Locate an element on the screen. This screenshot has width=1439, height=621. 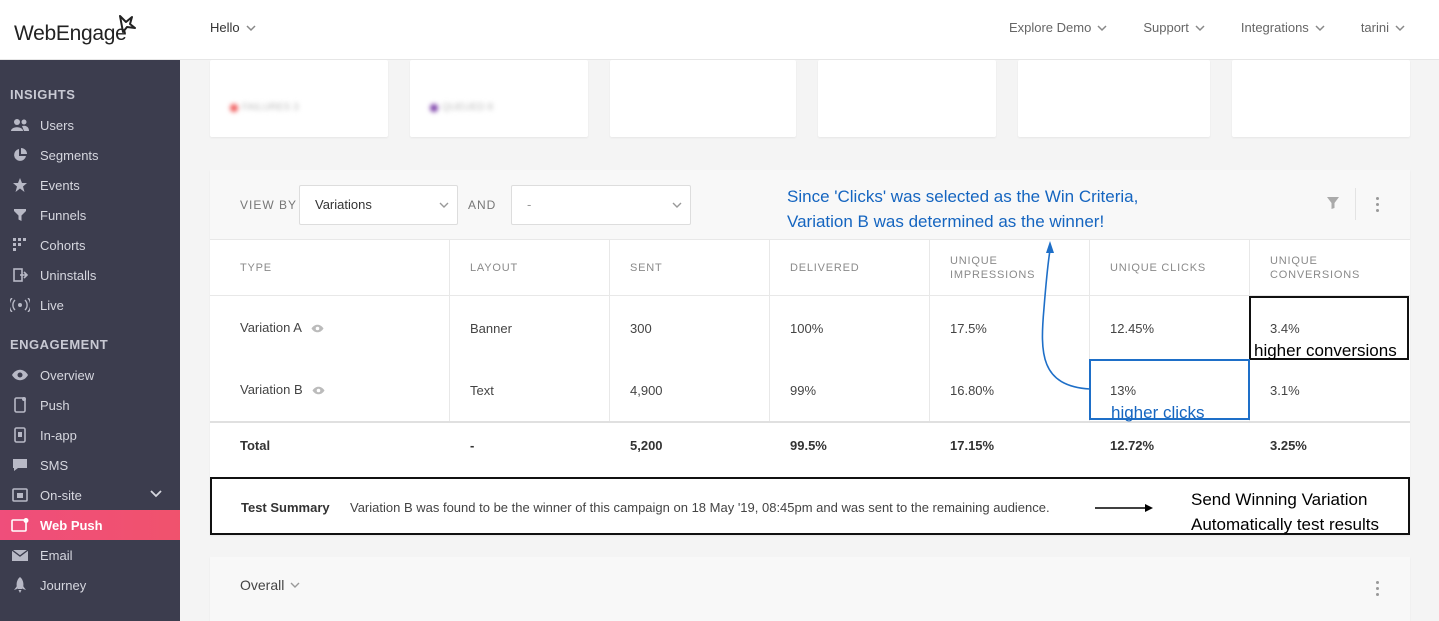
project-selector: Hello is located at coordinates (233, 27).